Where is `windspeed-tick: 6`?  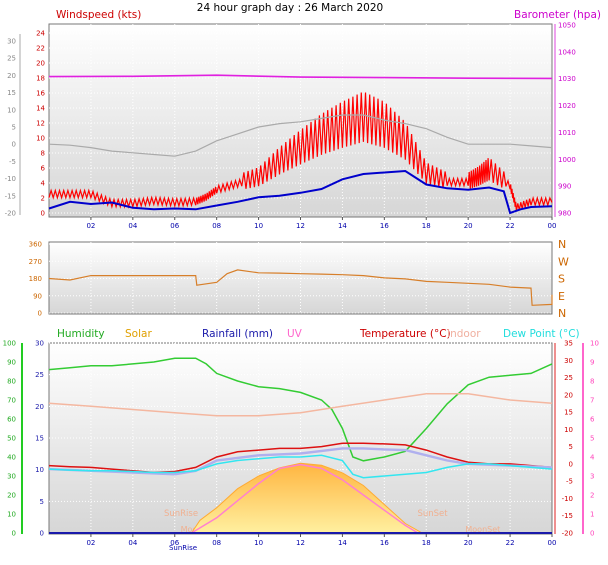
windspeed-tick: 6 is located at coordinates (43, 169).